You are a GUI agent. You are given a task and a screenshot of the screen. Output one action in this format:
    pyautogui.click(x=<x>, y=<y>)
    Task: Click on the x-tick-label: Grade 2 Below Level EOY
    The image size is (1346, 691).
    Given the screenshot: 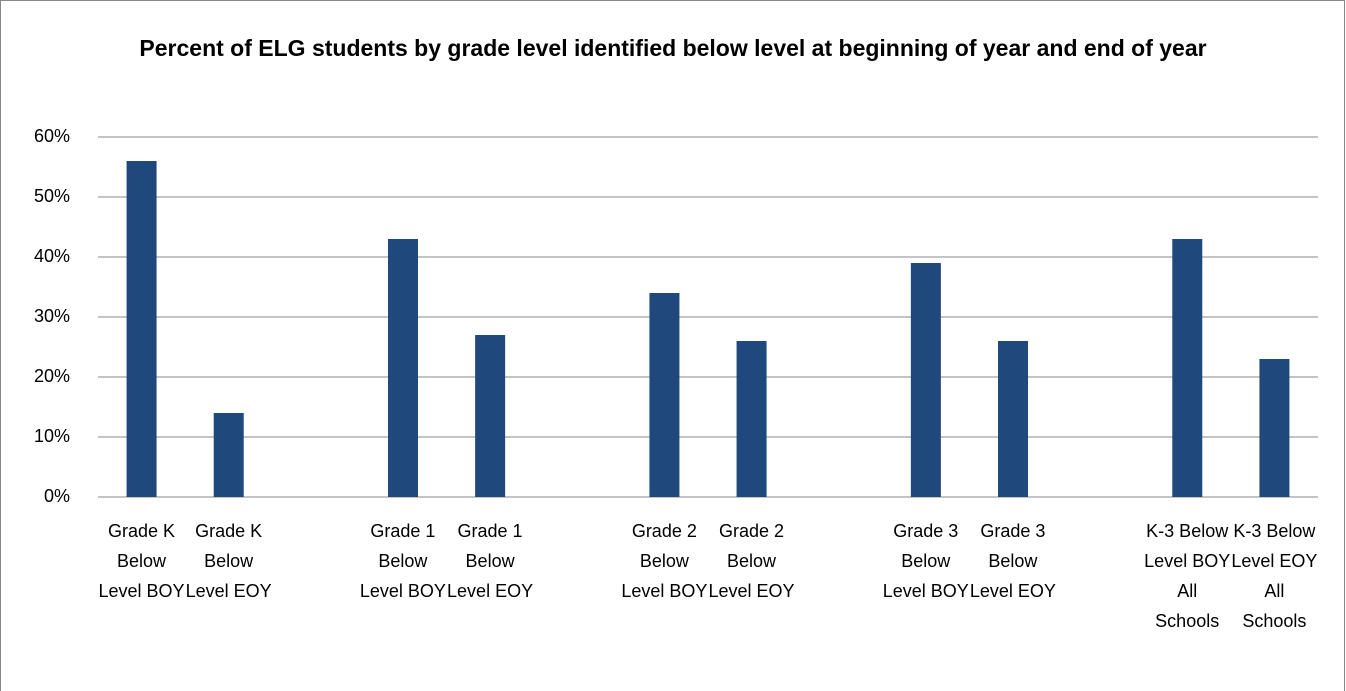 What is the action you would take?
    pyautogui.click(x=751, y=561)
    